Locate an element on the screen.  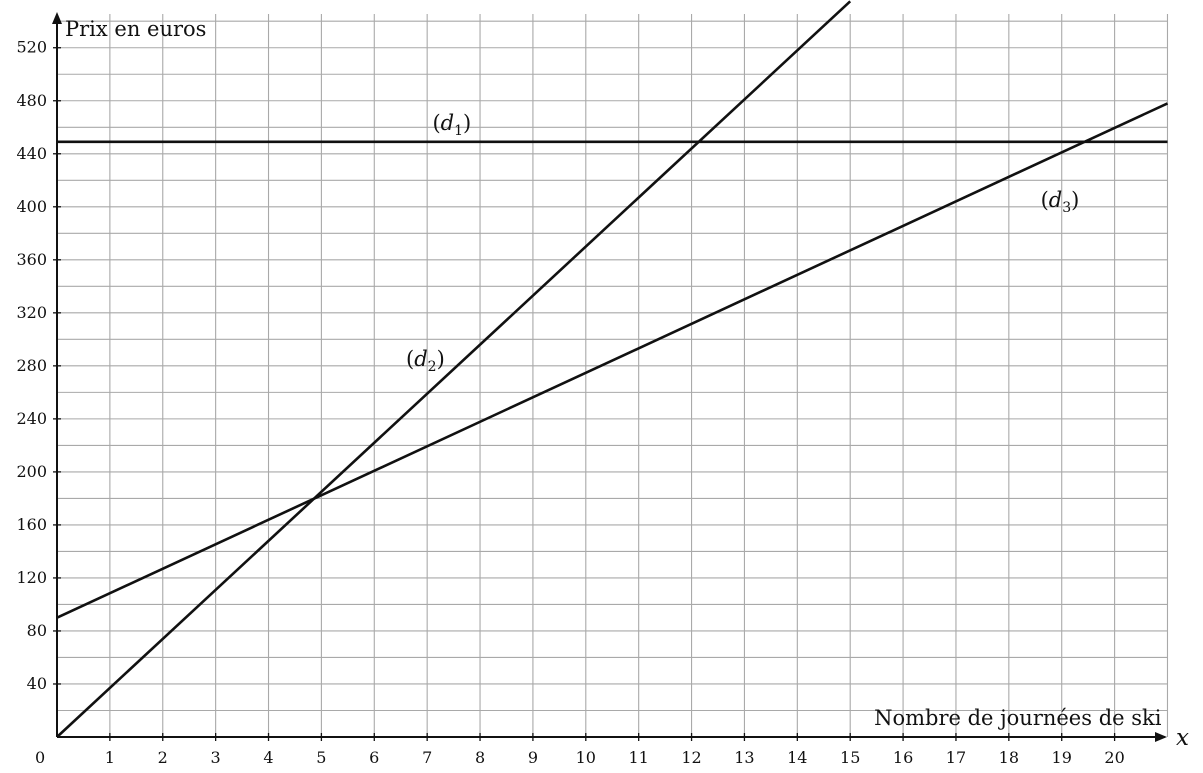
x-axis-label: Nombre de journées de ski is located at coordinates (1018, 718).